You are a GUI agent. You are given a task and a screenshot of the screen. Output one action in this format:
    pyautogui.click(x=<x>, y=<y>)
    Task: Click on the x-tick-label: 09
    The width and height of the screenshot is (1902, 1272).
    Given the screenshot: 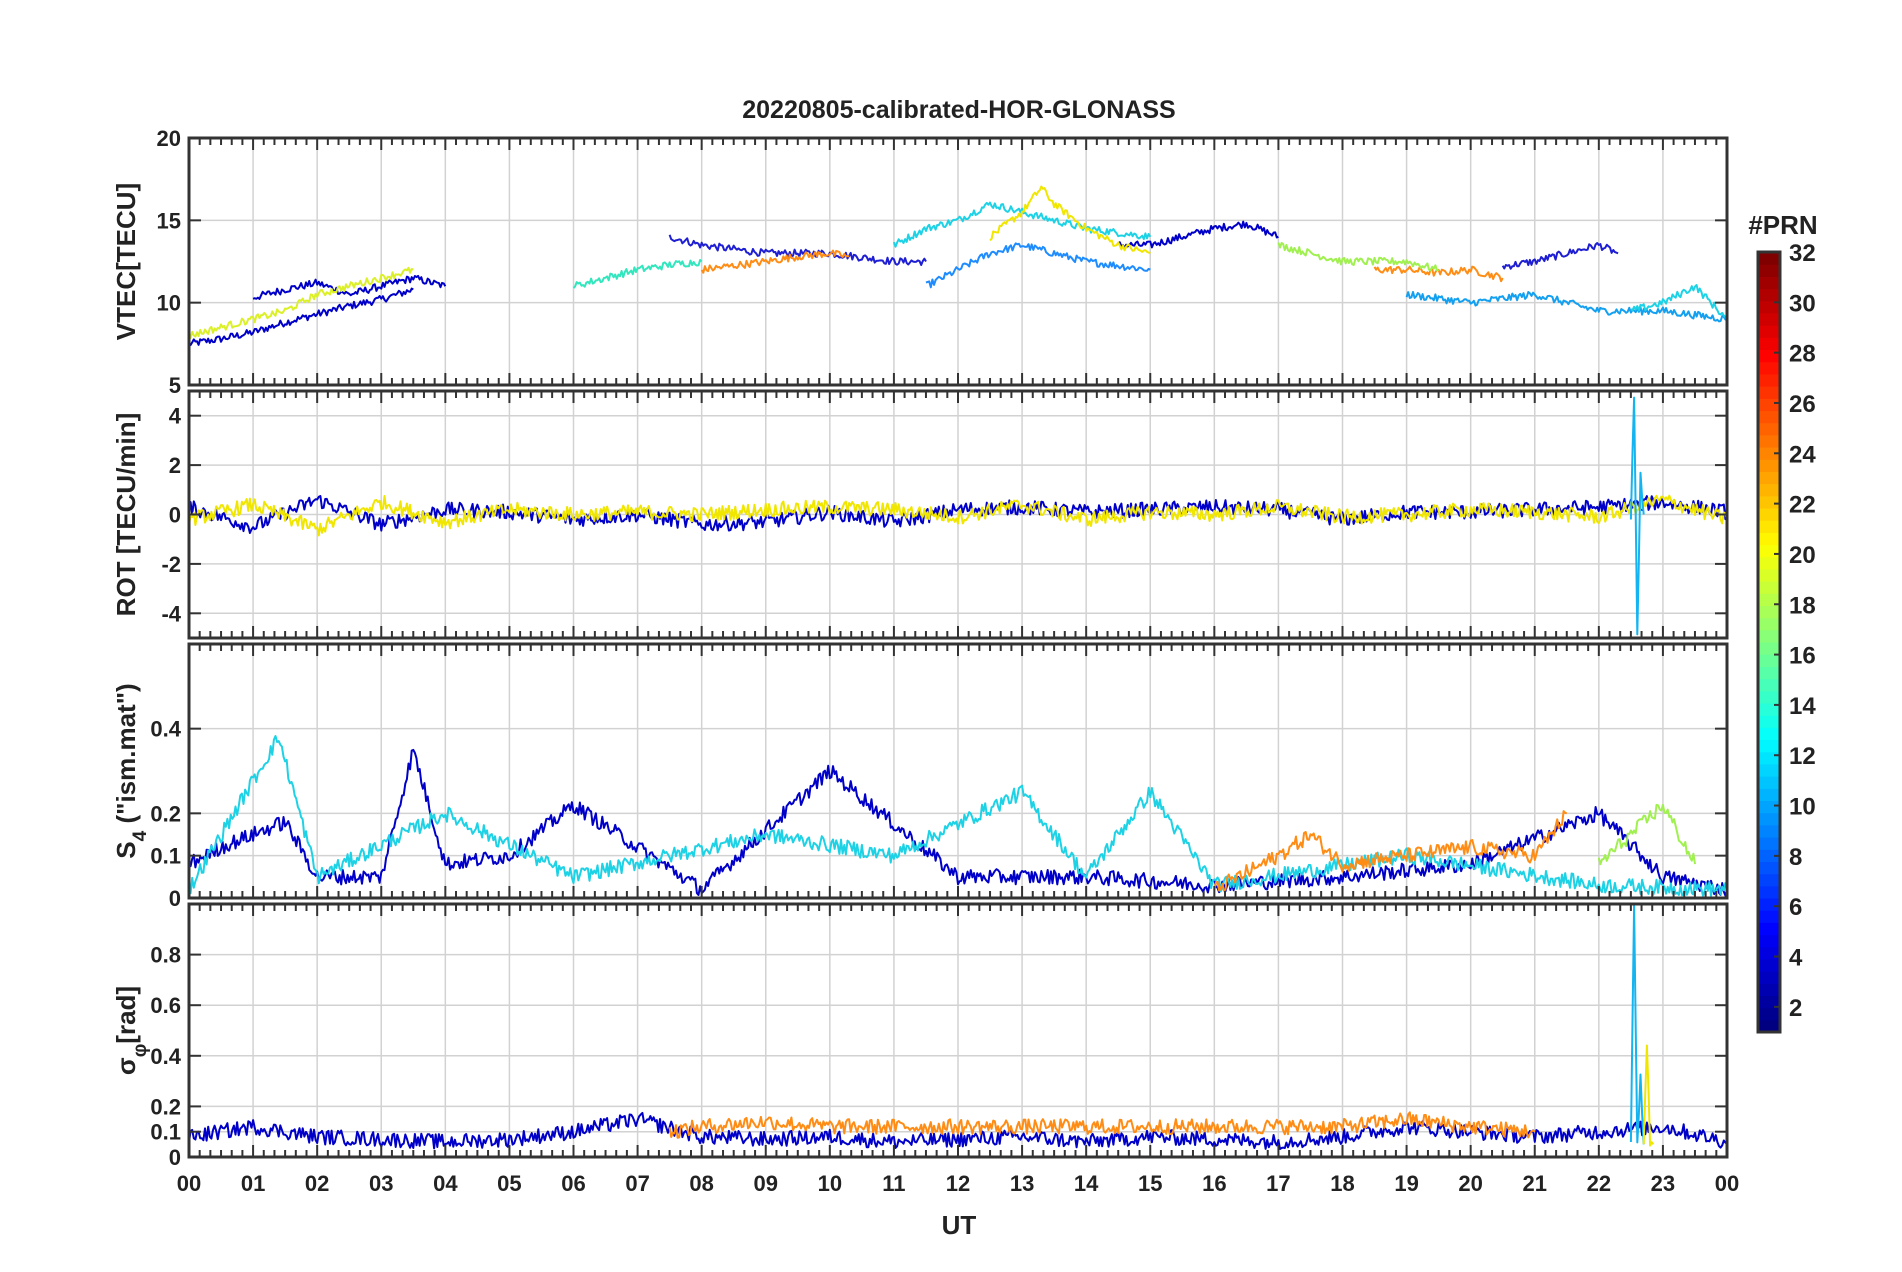 What is the action you would take?
    pyautogui.click(x=766, y=1183)
    